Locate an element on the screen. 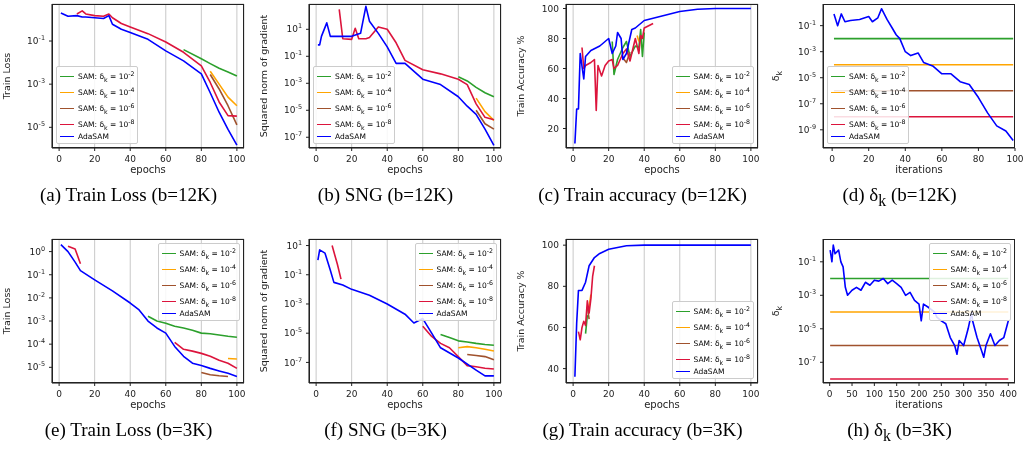 Image resolution: width=1031 pixels, height=465 pixels. text: (b) SNG (b=12K) is located at coordinates (385, 195).